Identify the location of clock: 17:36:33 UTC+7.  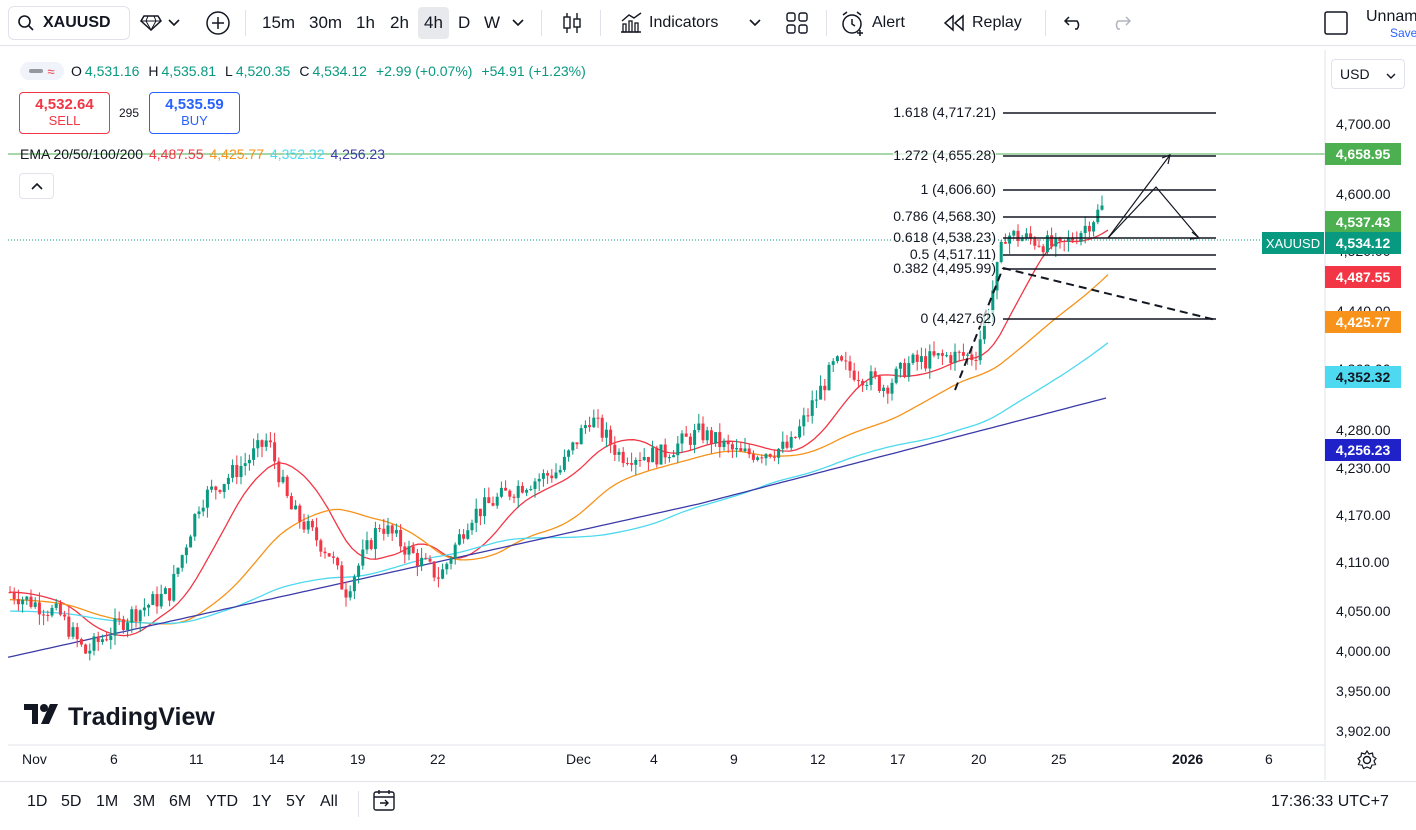
(1330, 801).